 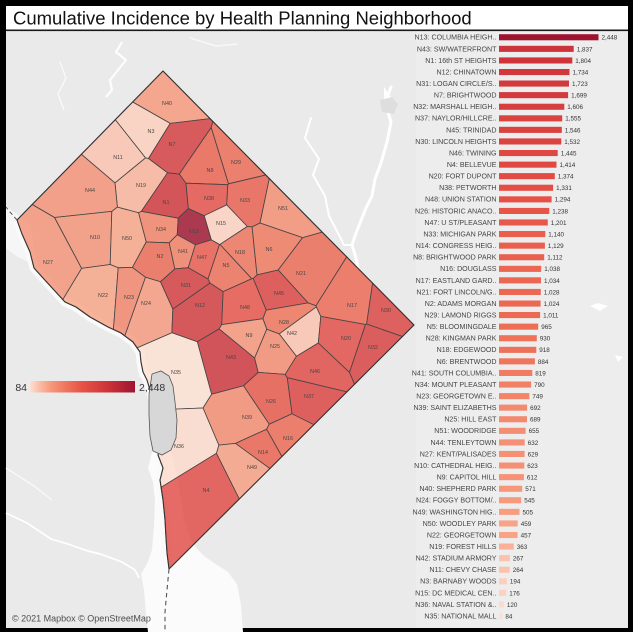 I want to click on svg-text: N26, so click(x=271, y=402).